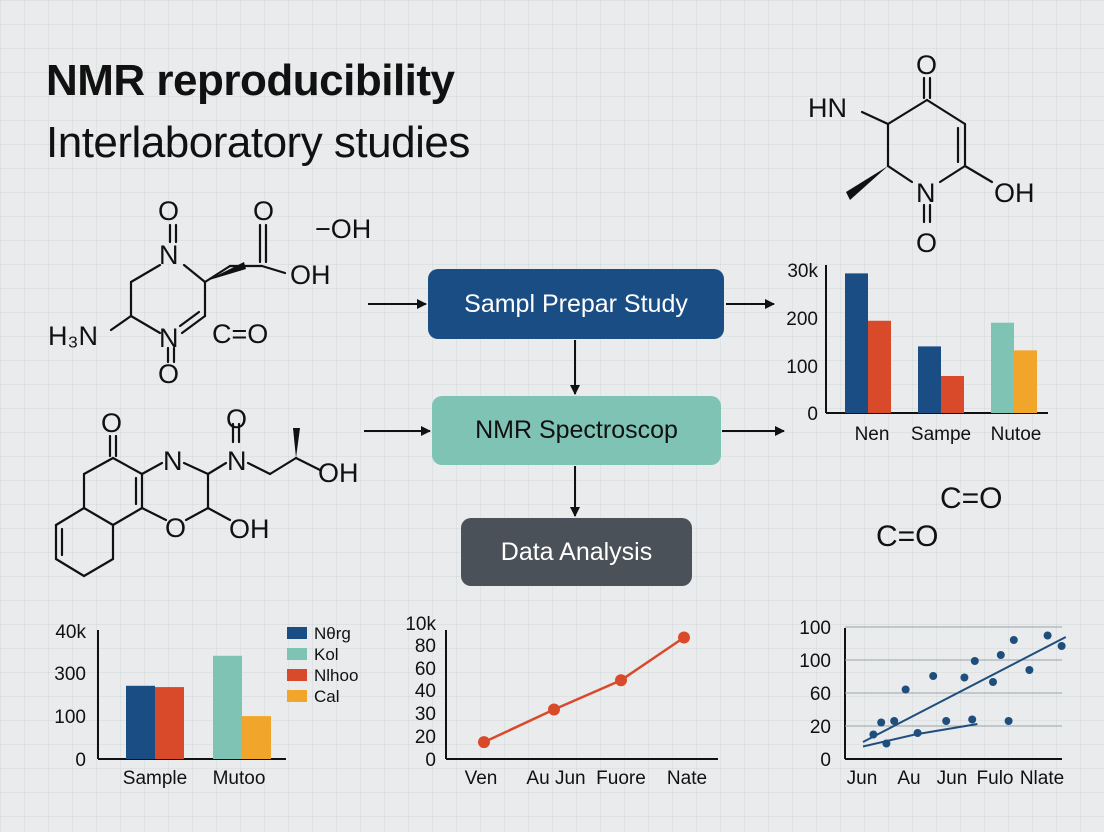 This screenshot has width=1104, height=832. I want to click on atom-o-top1: O, so click(168, 211).